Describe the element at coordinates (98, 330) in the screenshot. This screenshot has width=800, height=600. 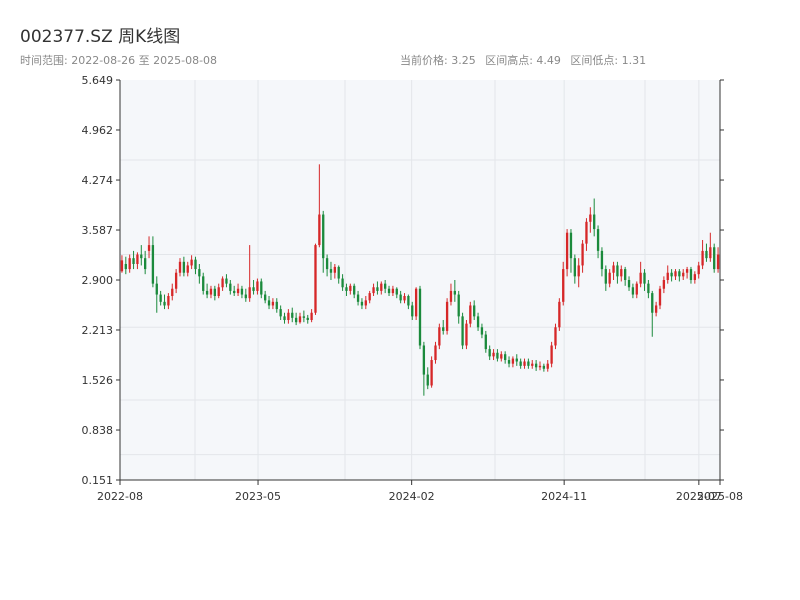
I see `y-tick-label: 2.213` at that location.